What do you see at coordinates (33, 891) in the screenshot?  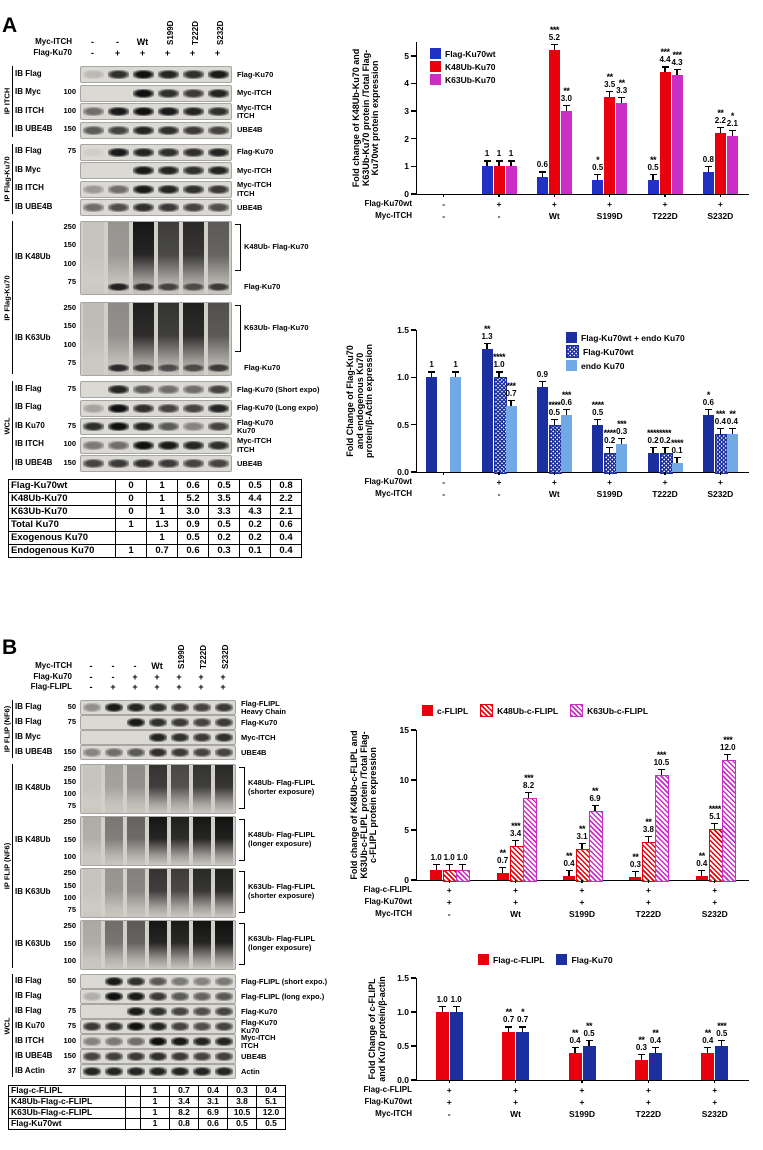 I see `ib-label: IB K63Ub` at bounding box center [33, 891].